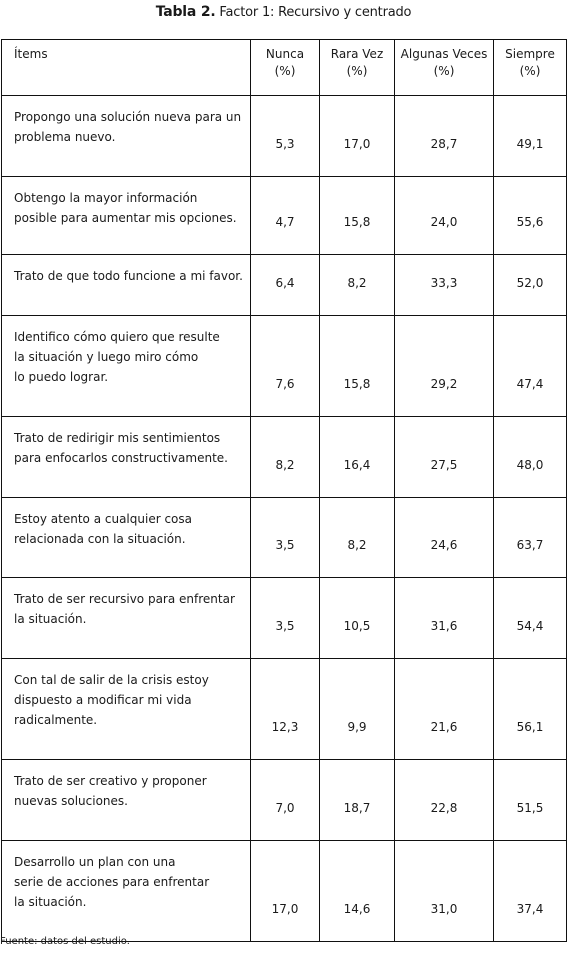 The height and width of the screenshot is (956, 567). Describe the element at coordinates (185, 12) in the screenshot. I see `caption-label: Tabla 2.` at that location.